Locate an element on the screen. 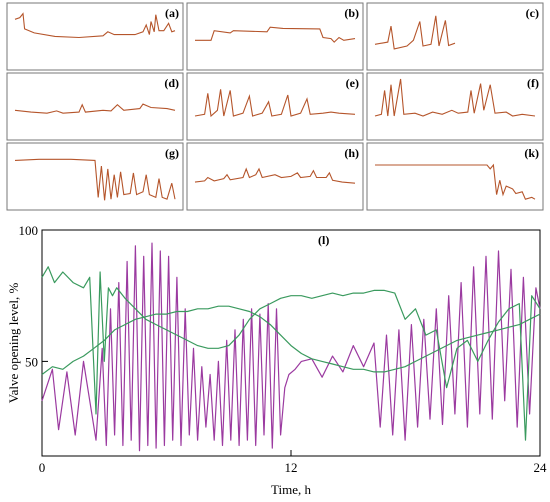 The width and height of the screenshot is (550, 502). x-tick-label: 0 is located at coordinates (42, 467).